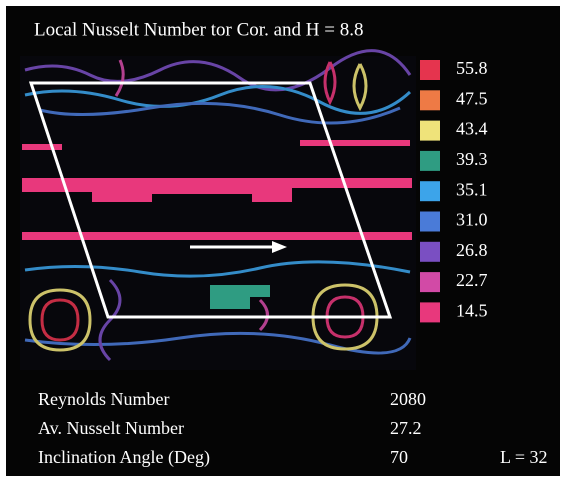 The image size is (566, 482). What do you see at coordinates (472, 250) in the screenshot?
I see `legend-label: 26.8` at bounding box center [472, 250].